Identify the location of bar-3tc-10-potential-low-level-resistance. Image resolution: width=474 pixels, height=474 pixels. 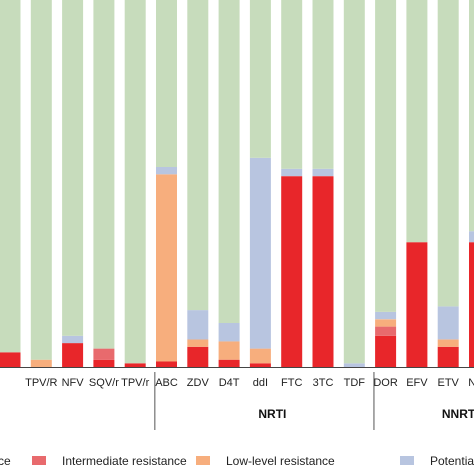
(323, 172).